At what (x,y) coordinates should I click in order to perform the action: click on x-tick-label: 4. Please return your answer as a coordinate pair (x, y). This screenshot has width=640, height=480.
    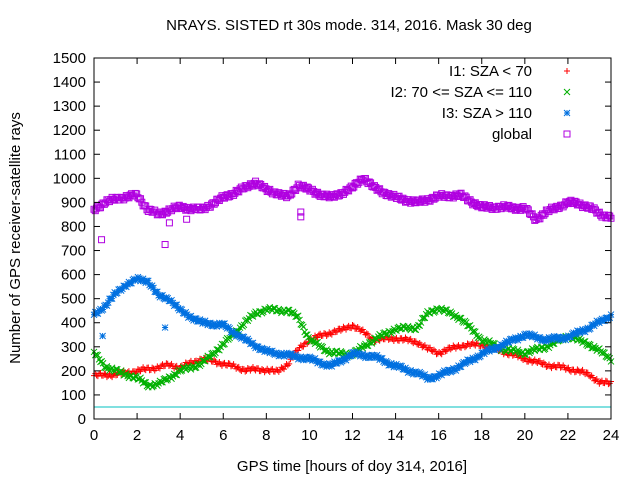
    Looking at the image, I should click on (180, 435).